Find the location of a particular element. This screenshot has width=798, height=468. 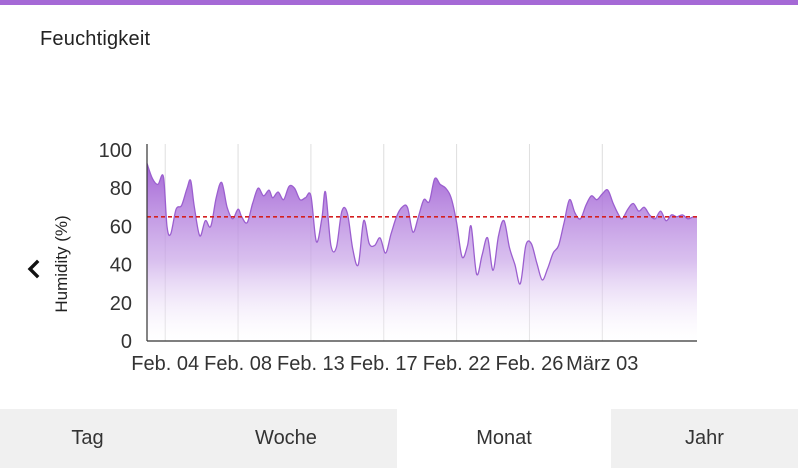

y-tick-label: 0 is located at coordinates (126, 342).